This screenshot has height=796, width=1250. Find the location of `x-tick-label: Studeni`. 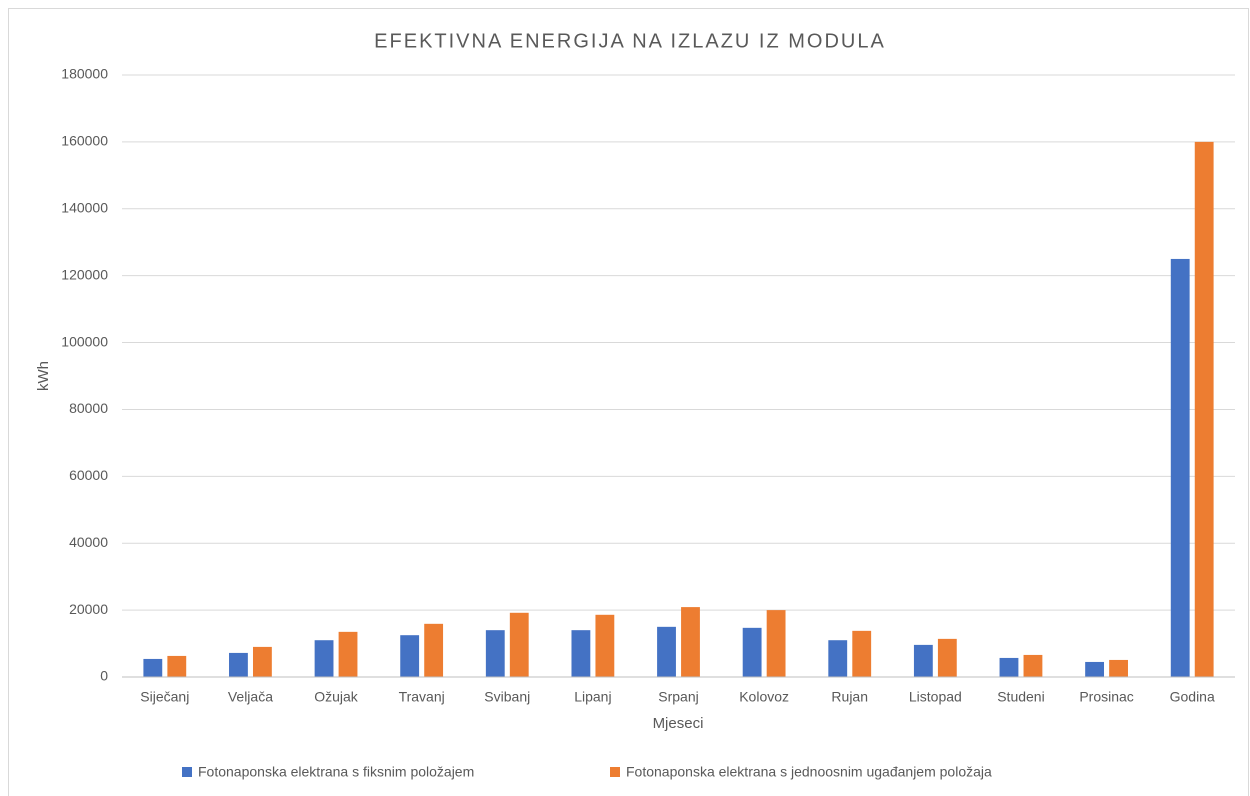

x-tick-label: Studeni is located at coordinates (1020, 697).